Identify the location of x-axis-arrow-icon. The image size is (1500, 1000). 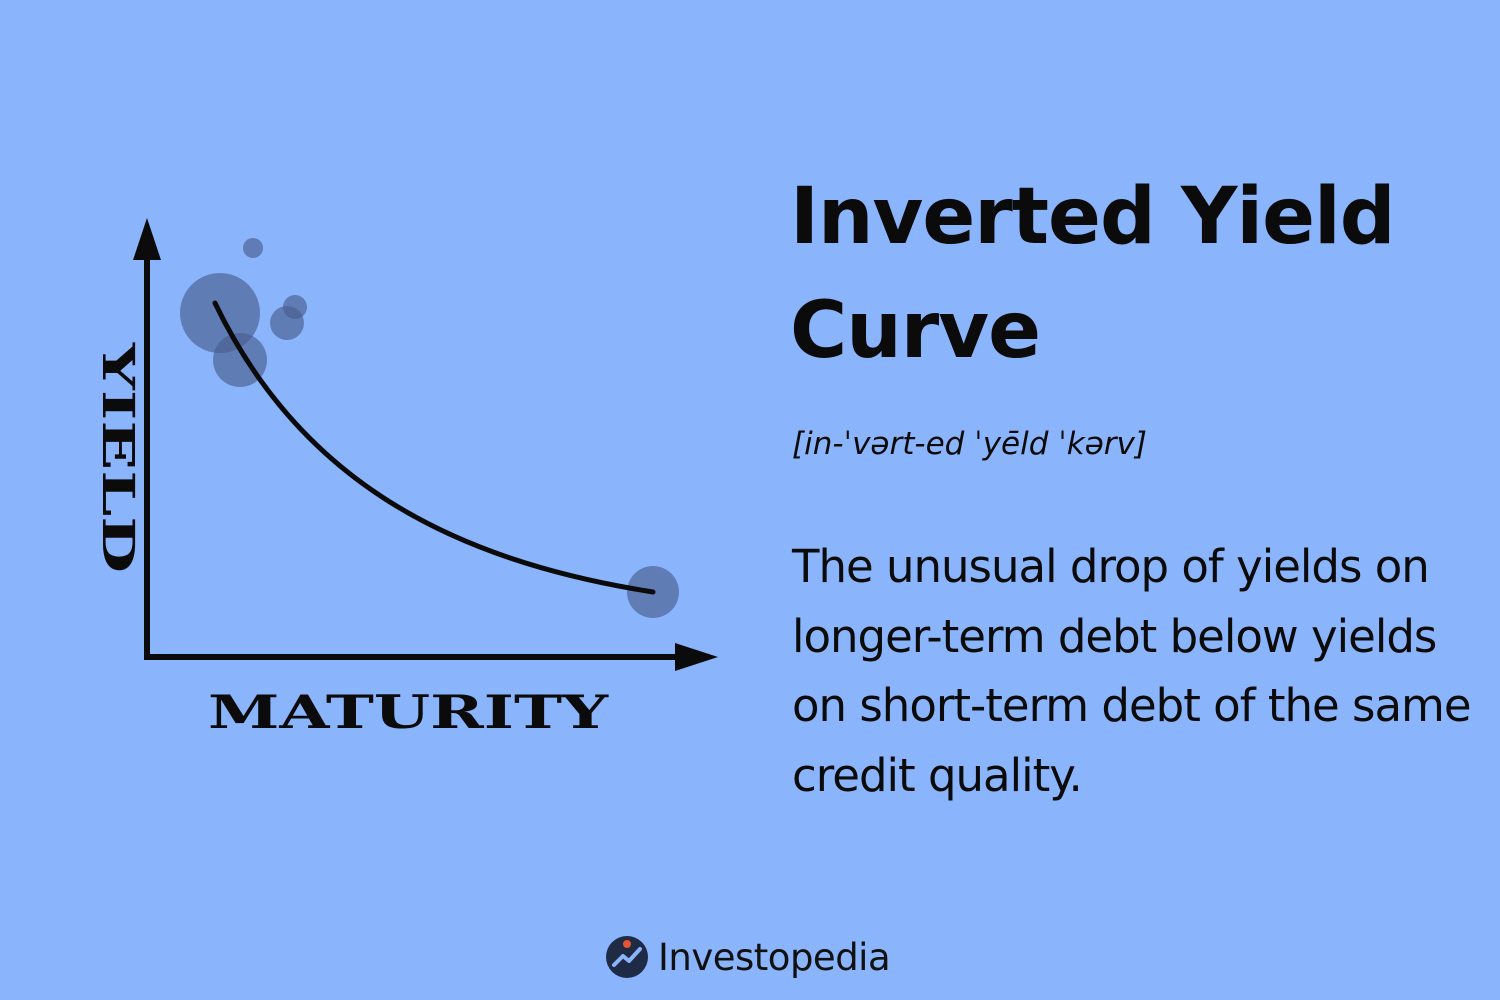
(696, 657).